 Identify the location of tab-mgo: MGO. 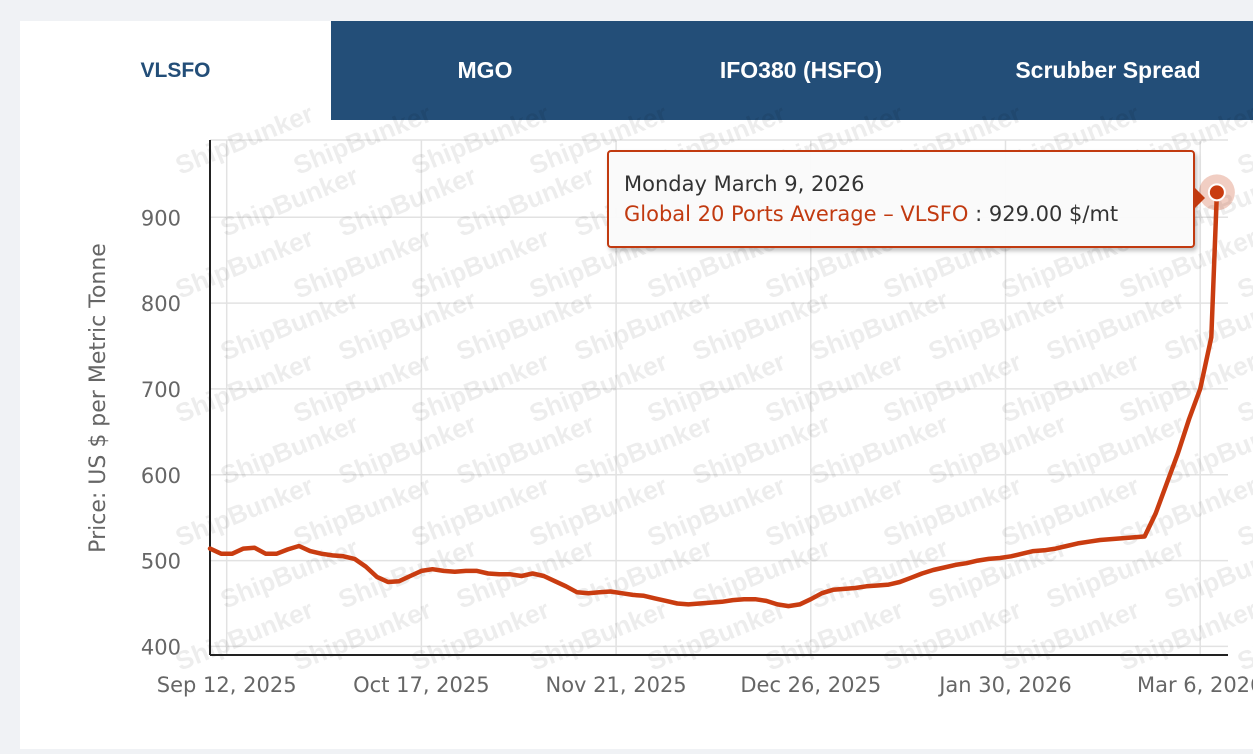
(485, 70).